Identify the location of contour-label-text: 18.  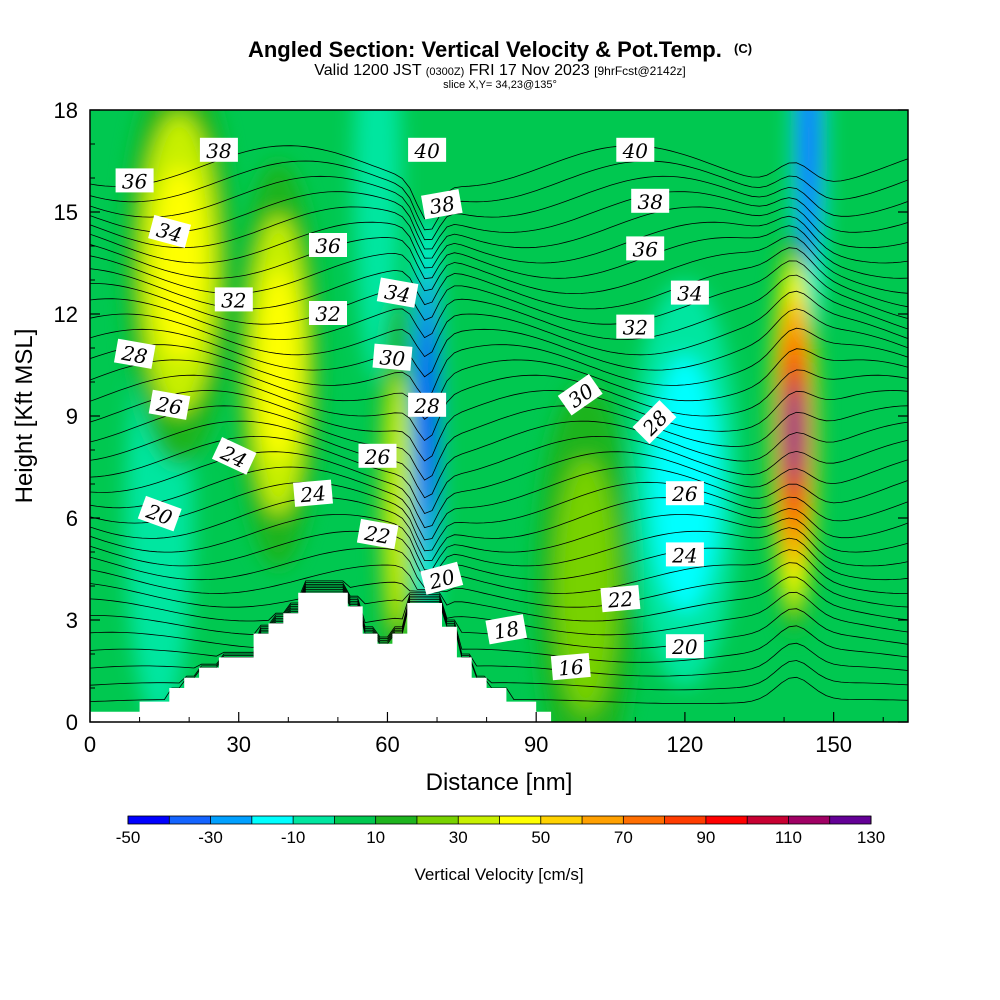
(506, 630).